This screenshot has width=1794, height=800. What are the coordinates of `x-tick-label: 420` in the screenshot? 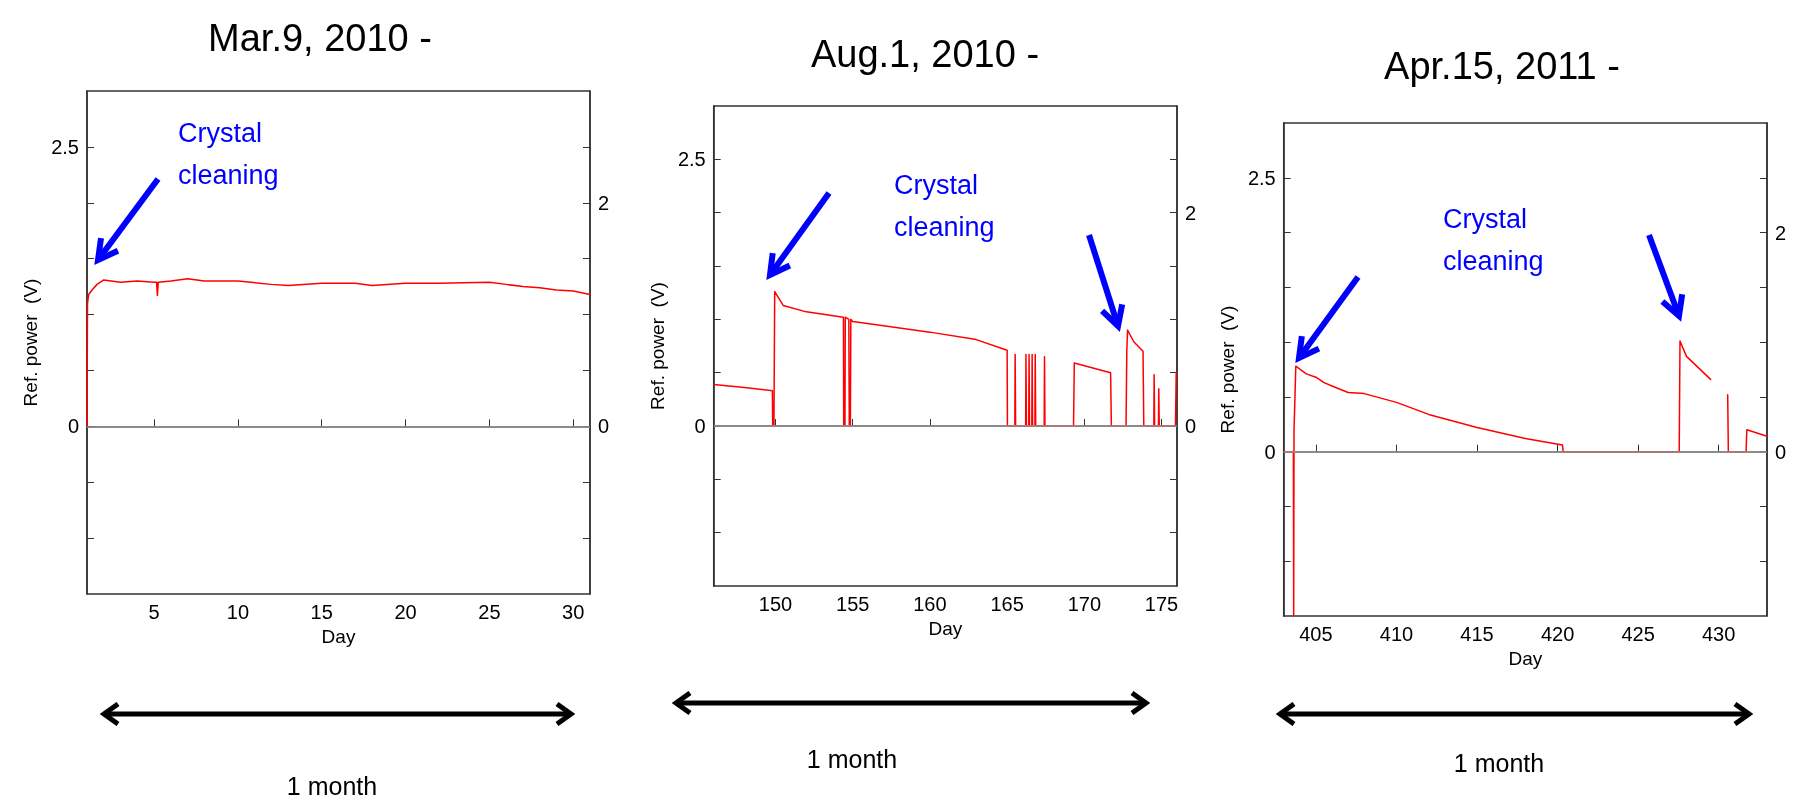 It's located at (1557, 634).